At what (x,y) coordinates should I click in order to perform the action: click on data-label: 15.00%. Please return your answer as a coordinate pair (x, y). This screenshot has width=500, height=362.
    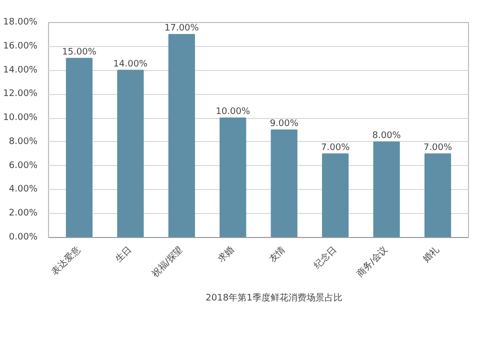
    Looking at the image, I should click on (79, 52).